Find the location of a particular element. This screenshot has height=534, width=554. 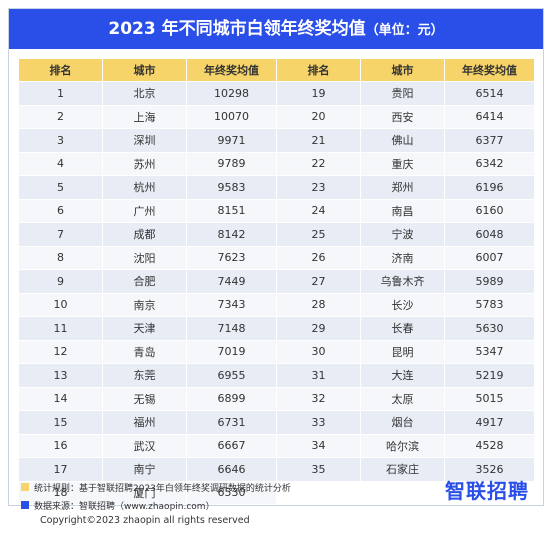

cell-rank-right: 35 is located at coordinates (318, 469).